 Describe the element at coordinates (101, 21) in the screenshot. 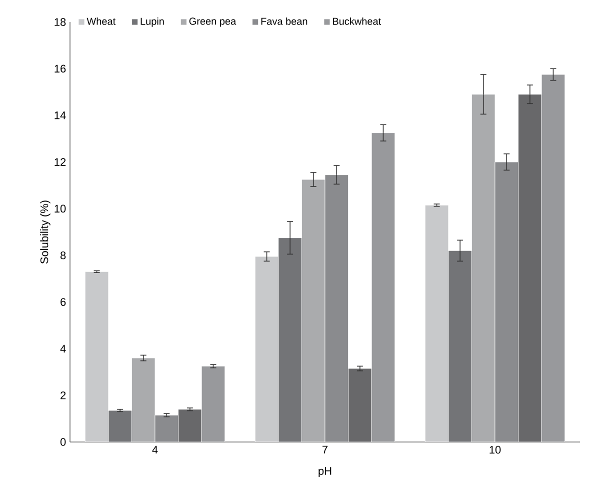

I see `legend-label: Wheat` at that location.